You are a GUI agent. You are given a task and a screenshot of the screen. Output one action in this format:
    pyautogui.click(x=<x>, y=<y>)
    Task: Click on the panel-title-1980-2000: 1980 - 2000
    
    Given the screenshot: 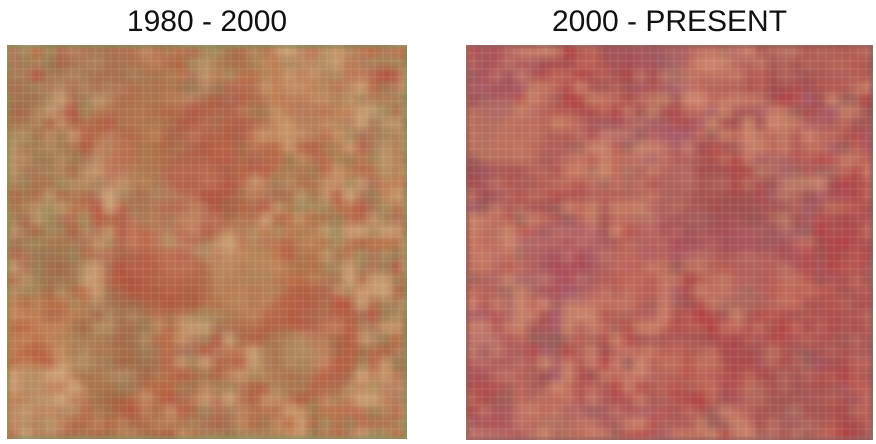 What is the action you would take?
    pyautogui.click(x=207, y=21)
    